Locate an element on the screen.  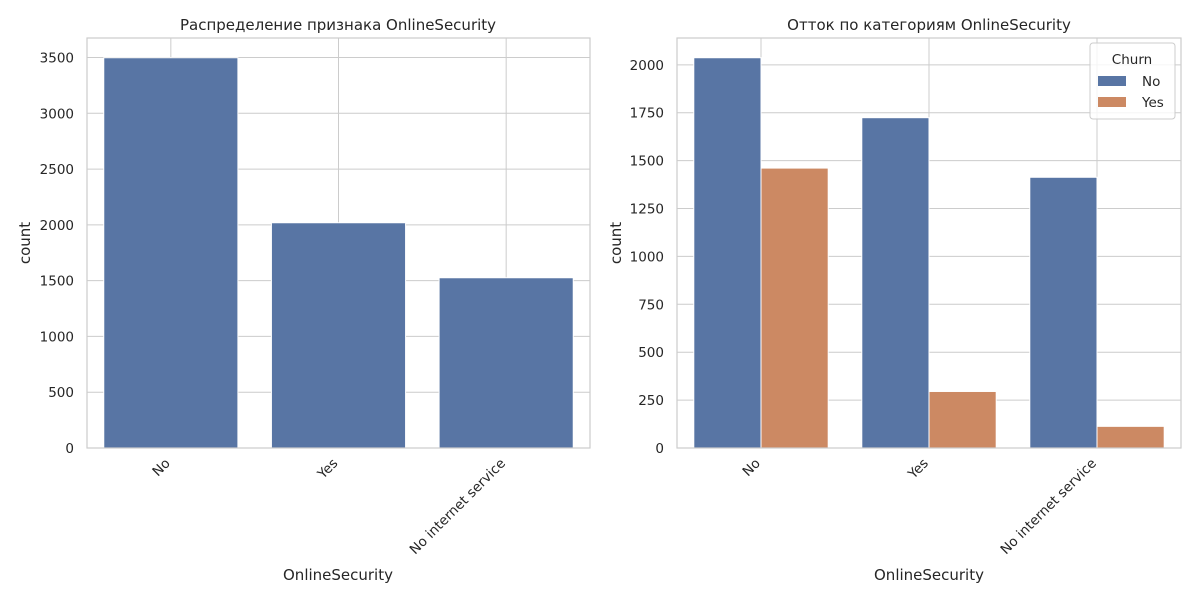
y-tick-label: 3500 is located at coordinates (57, 59).